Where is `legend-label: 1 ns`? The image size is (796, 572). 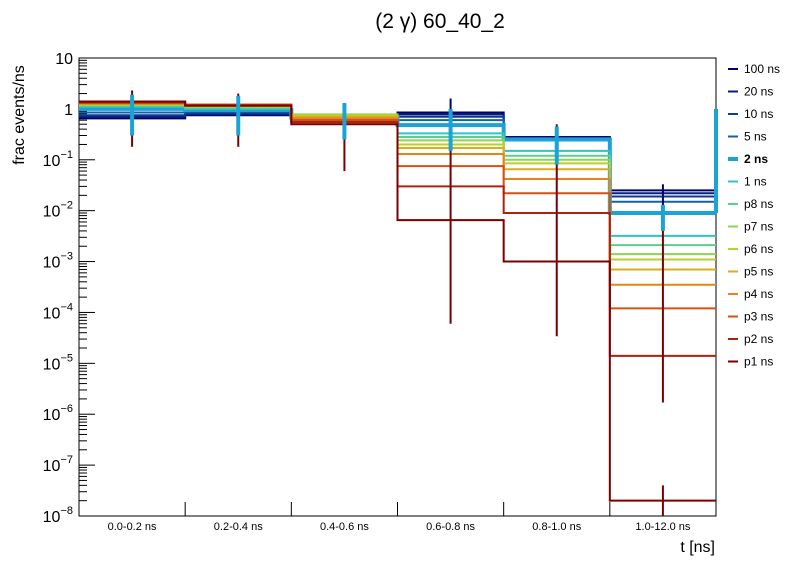 legend-label: 1 ns is located at coordinates (755, 182).